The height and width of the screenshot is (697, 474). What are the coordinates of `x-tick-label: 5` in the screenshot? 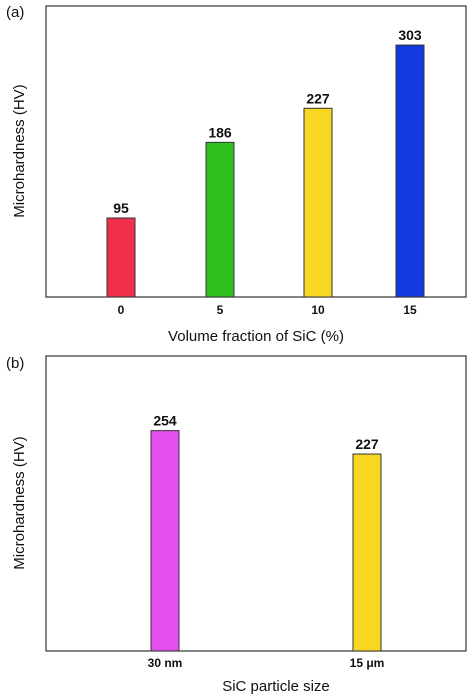 It's located at (220, 310).